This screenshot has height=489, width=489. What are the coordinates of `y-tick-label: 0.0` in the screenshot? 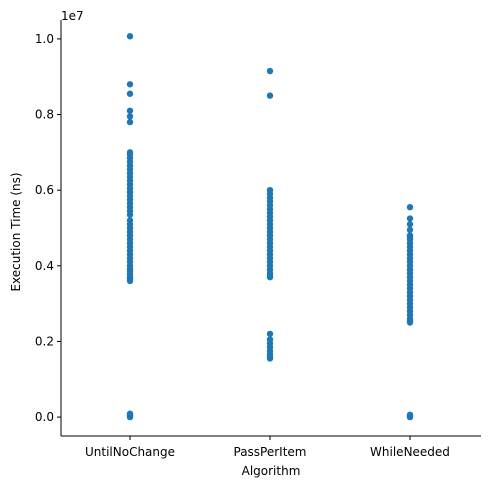 It's located at (44, 417).